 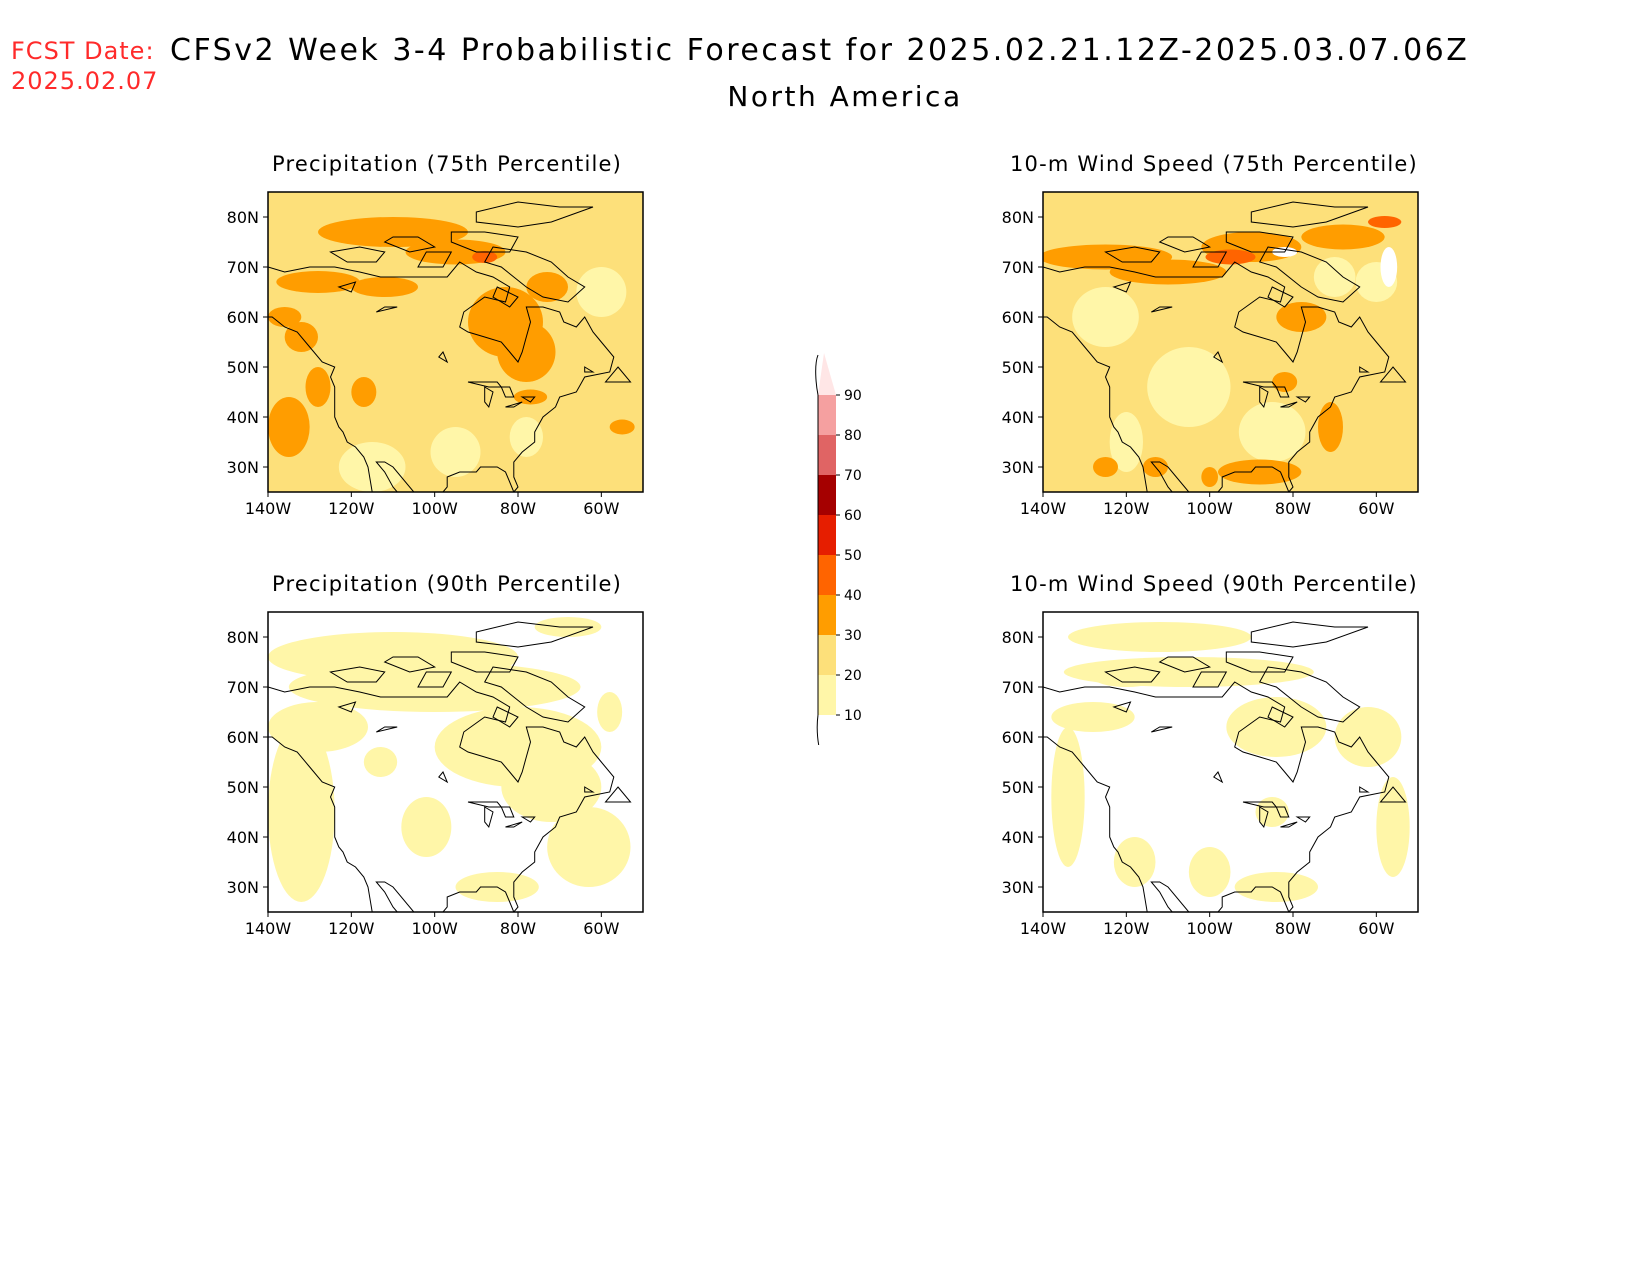 What do you see at coordinates (853, 676) in the screenshot?
I see `colorbar-tick-label: 20` at bounding box center [853, 676].